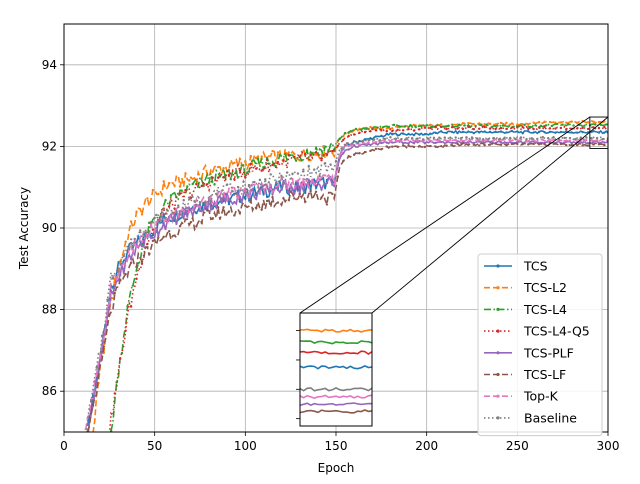 This screenshot has width=640, height=484. What do you see at coordinates (545, 309) in the screenshot?
I see `legend-label: TCS-L4` at bounding box center [545, 309].